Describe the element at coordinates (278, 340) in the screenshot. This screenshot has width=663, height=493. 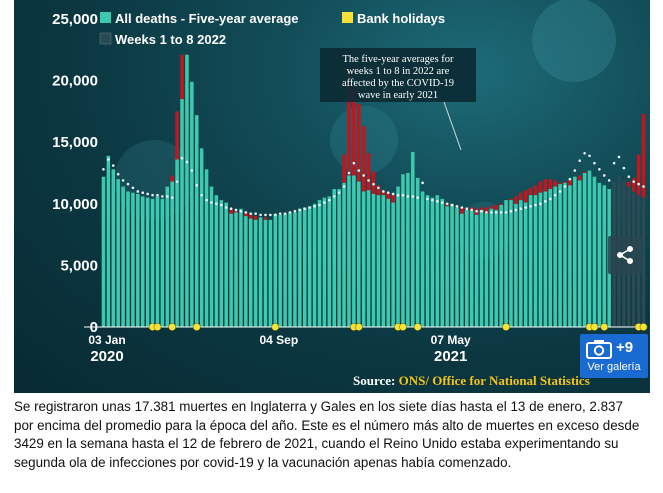
I see `x-tick-date: 04 Sep` at that location.